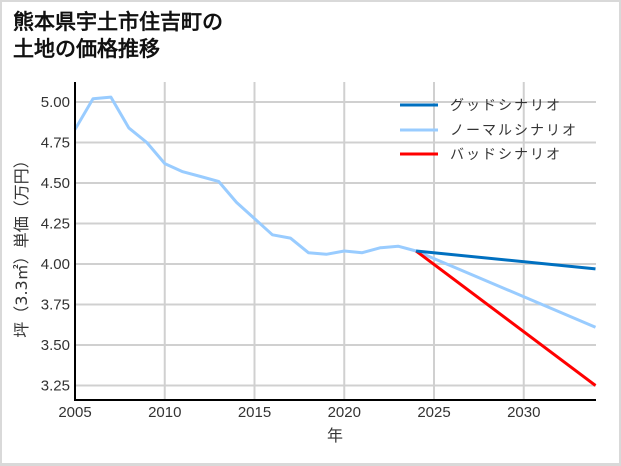 The height and width of the screenshot is (466, 621). Describe the element at coordinates (523, 412) in the screenshot. I see `x-tick-label: 2030` at that location.